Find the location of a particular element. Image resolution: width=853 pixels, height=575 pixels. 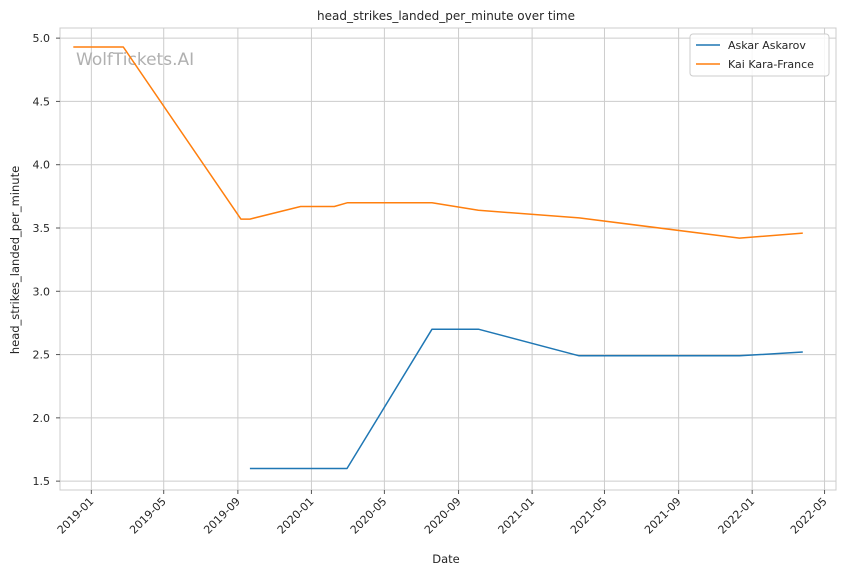

legend-box is located at coordinates (759, 55).